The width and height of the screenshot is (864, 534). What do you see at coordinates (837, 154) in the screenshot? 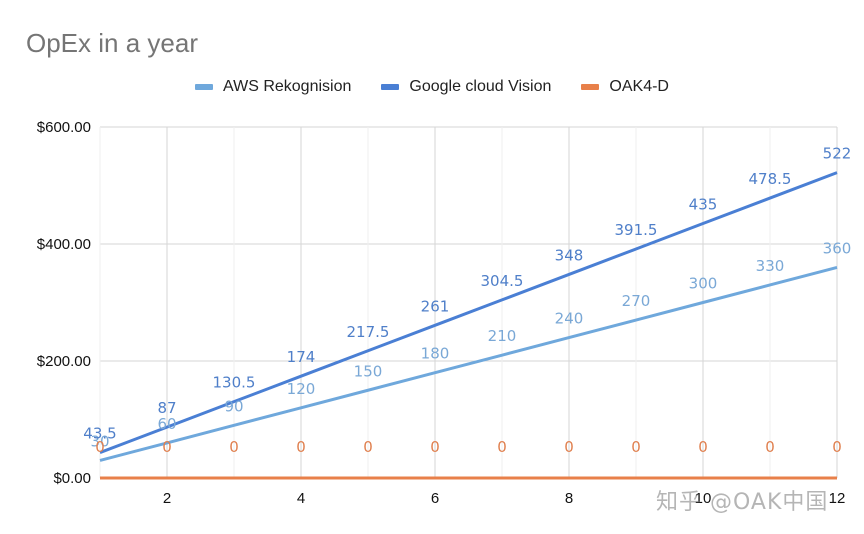
I see `data-label-google: 522` at bounding box center [837, 154].